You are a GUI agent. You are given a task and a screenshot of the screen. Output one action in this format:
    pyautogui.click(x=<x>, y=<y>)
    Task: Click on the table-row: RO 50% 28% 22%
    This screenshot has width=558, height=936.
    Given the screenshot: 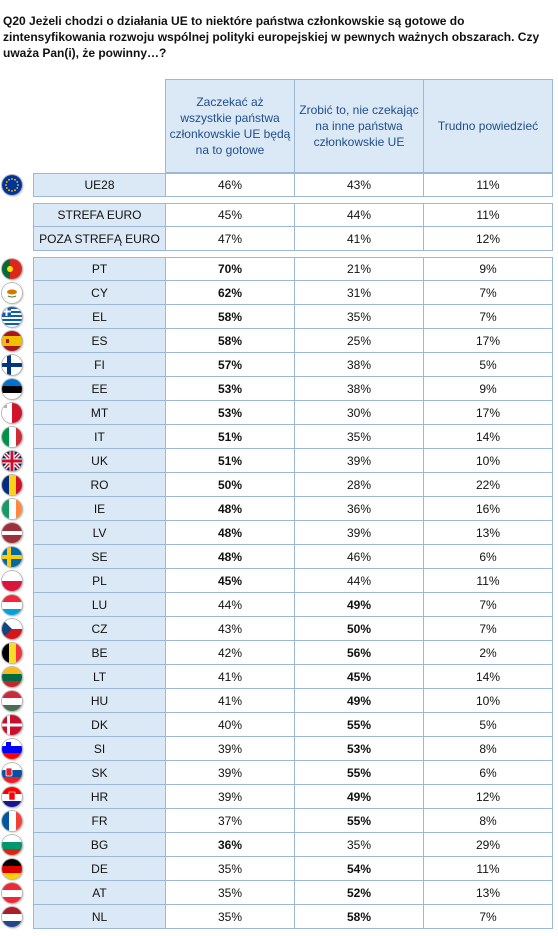 What is the action you would take?
    pyautogui.click(x=293, y=485)
    